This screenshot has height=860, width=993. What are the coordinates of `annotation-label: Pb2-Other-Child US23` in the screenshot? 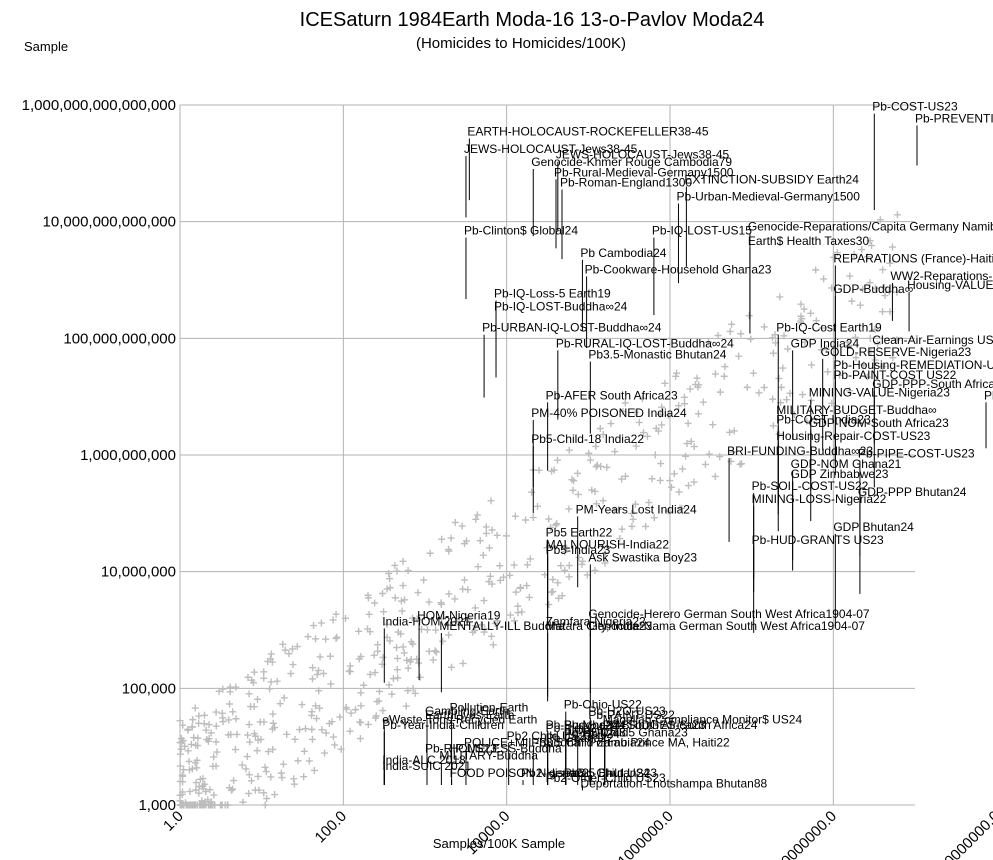 It's located at (606, 778).